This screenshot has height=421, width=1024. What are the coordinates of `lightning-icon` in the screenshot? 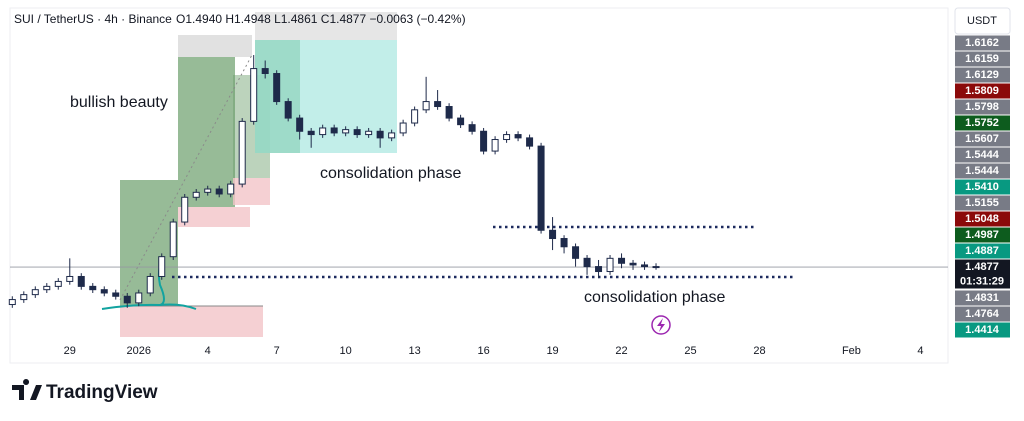 It's located at (661, 325).